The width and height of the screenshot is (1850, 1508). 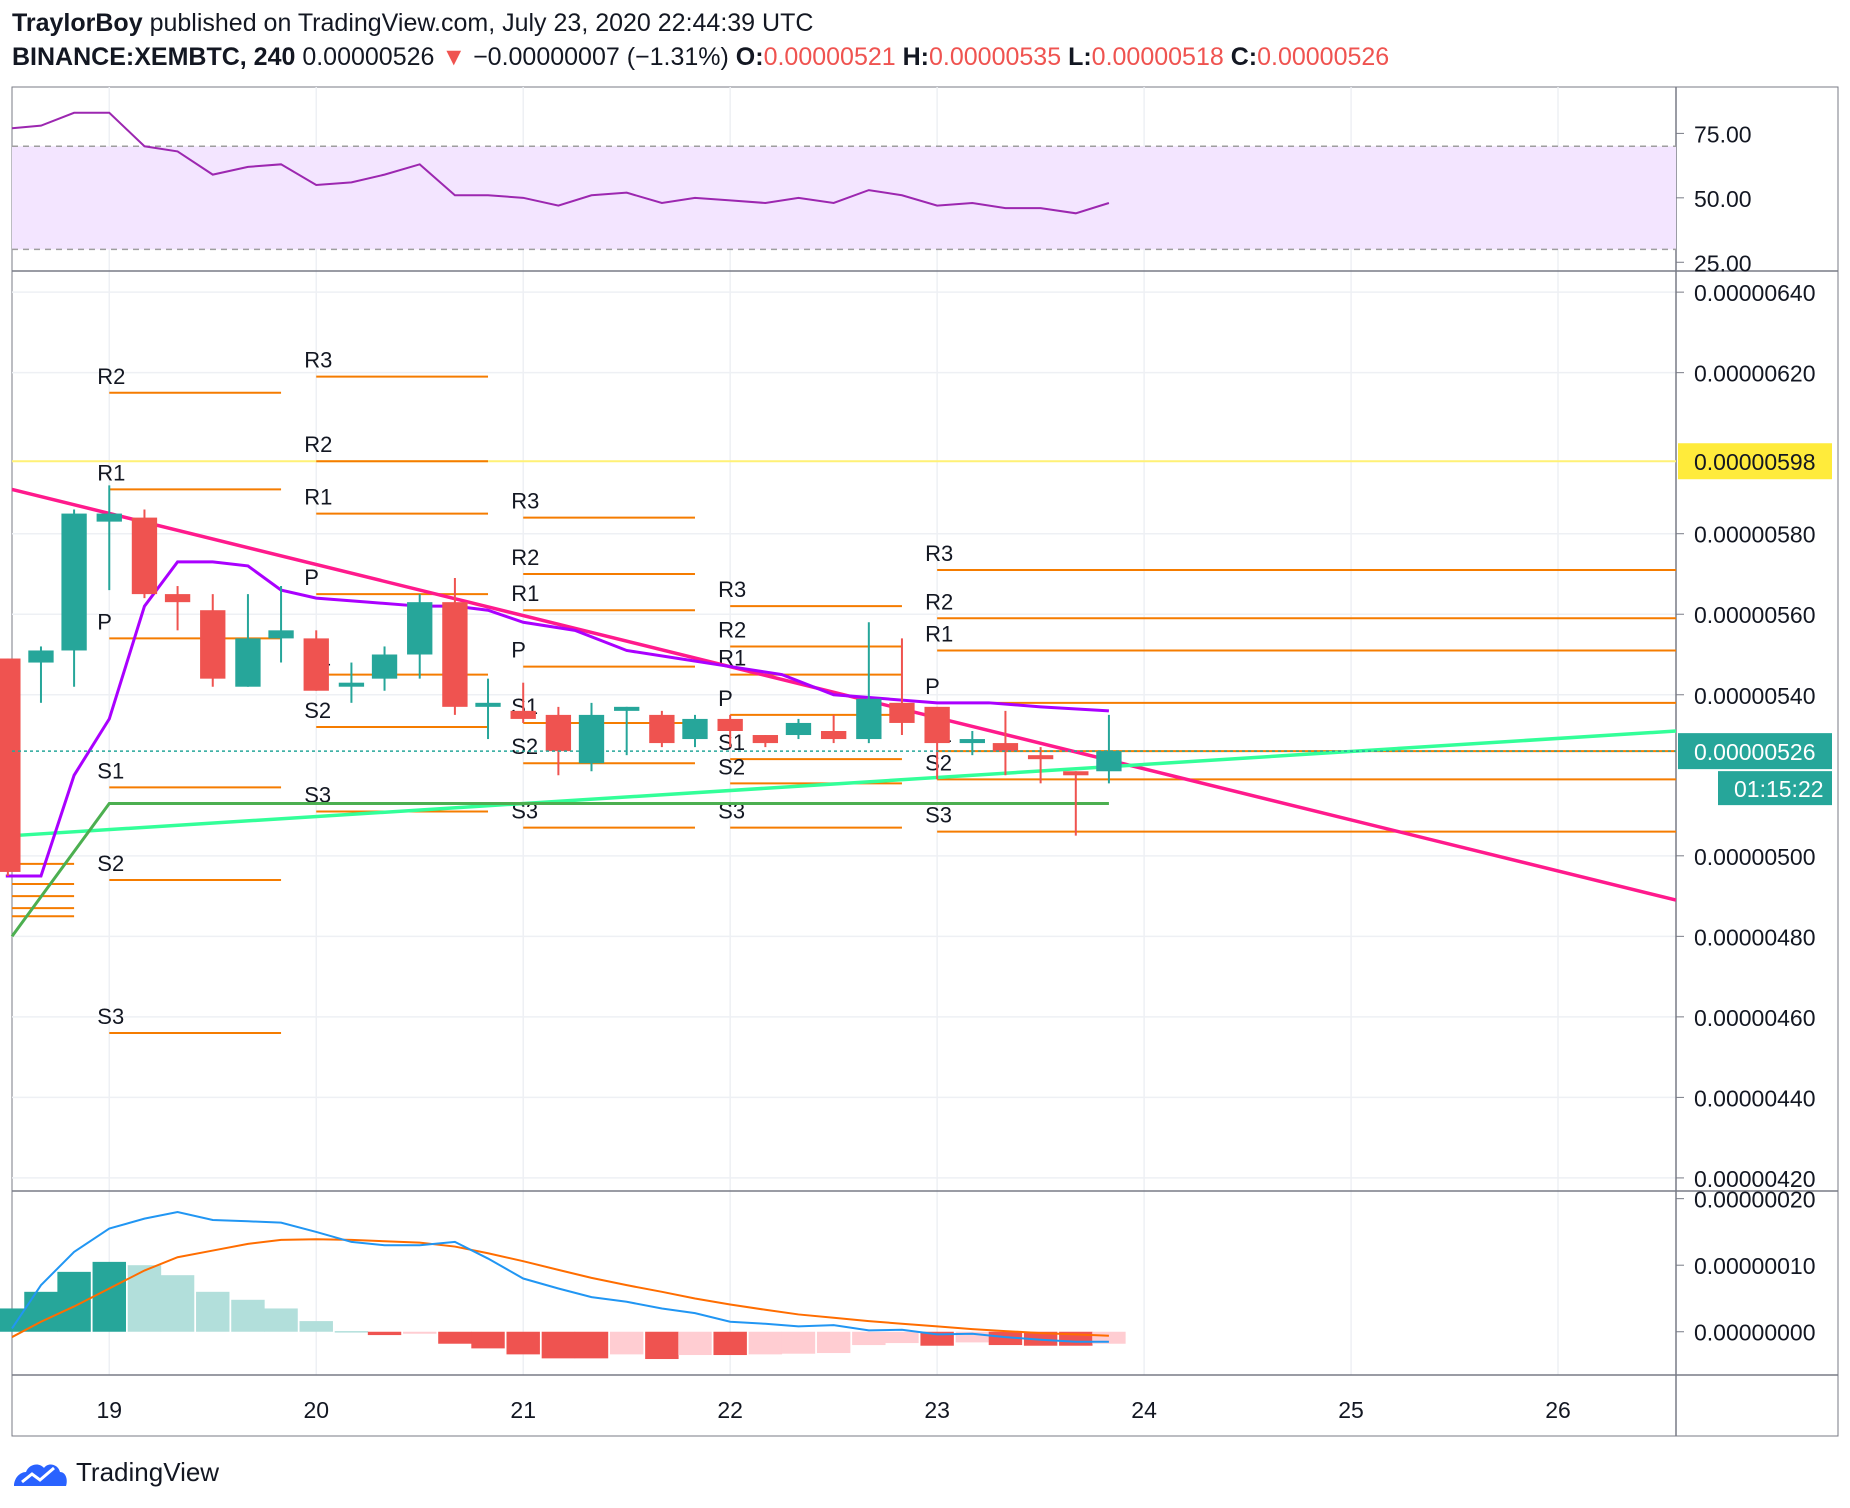 I want to click on x-axis-tick-label: 19, so click(x=109, y=1410).